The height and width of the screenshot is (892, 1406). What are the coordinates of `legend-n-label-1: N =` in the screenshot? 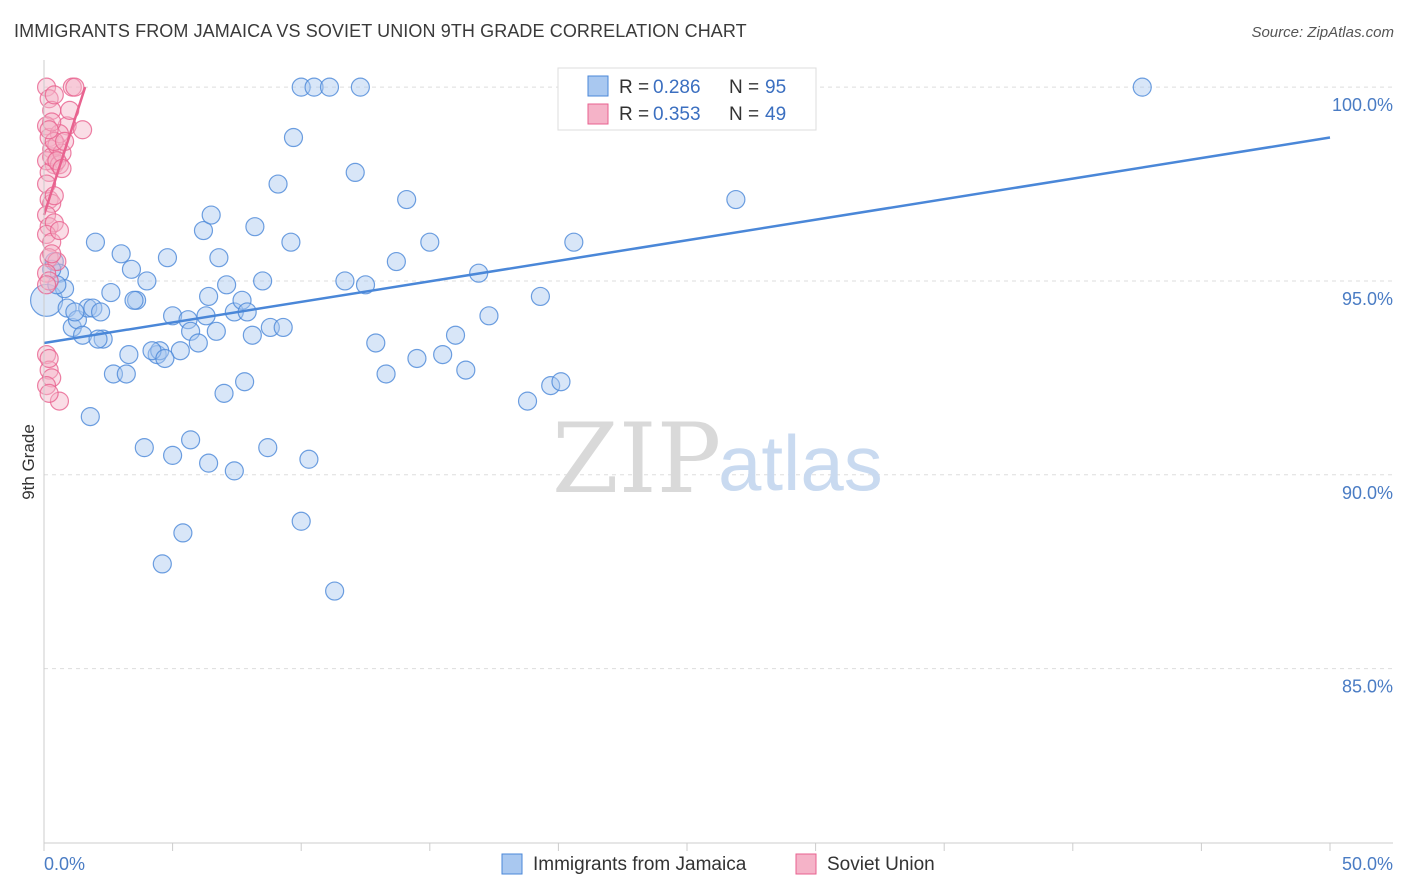 It's located at (744, 87).